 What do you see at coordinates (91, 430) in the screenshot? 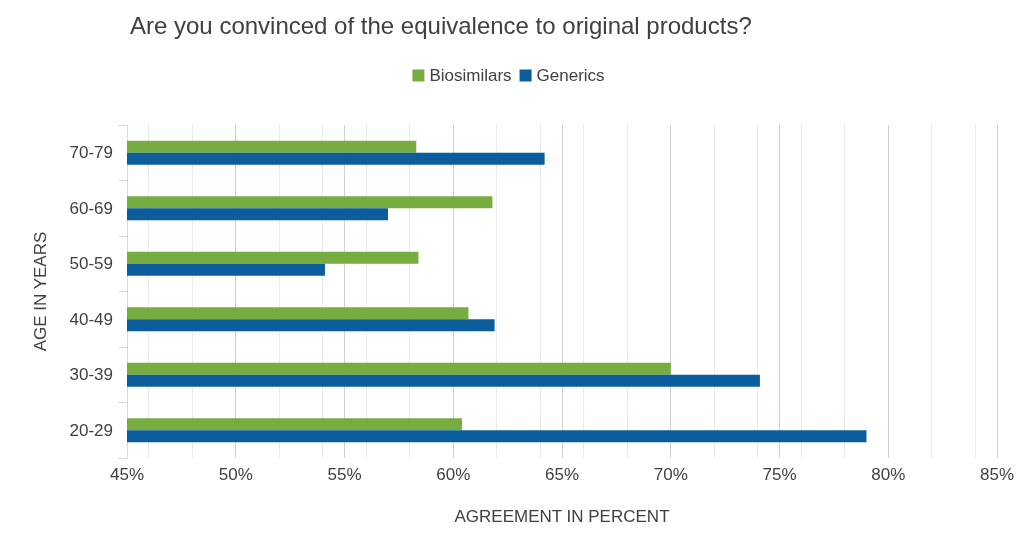
I see `y-tick-label: 20-29` at bounding box center [91, 430].